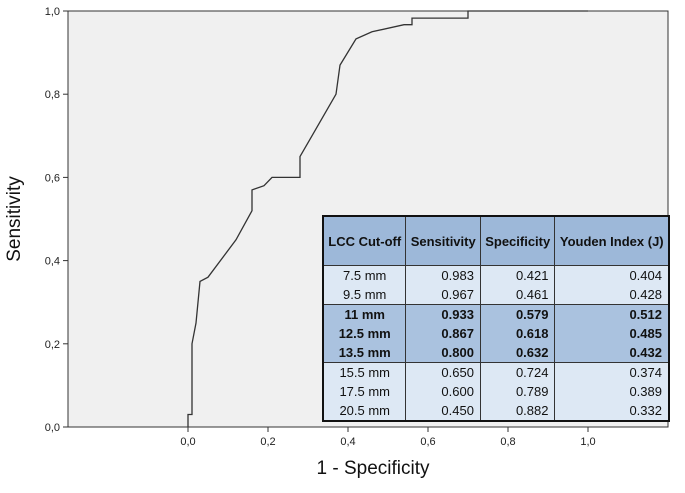 This screenshot has height=493, width=685. What do you see at coordinates (612, 411) in the screenshot?
I see `table-cell-youden: 0.332` at bounding box center [612, 411].